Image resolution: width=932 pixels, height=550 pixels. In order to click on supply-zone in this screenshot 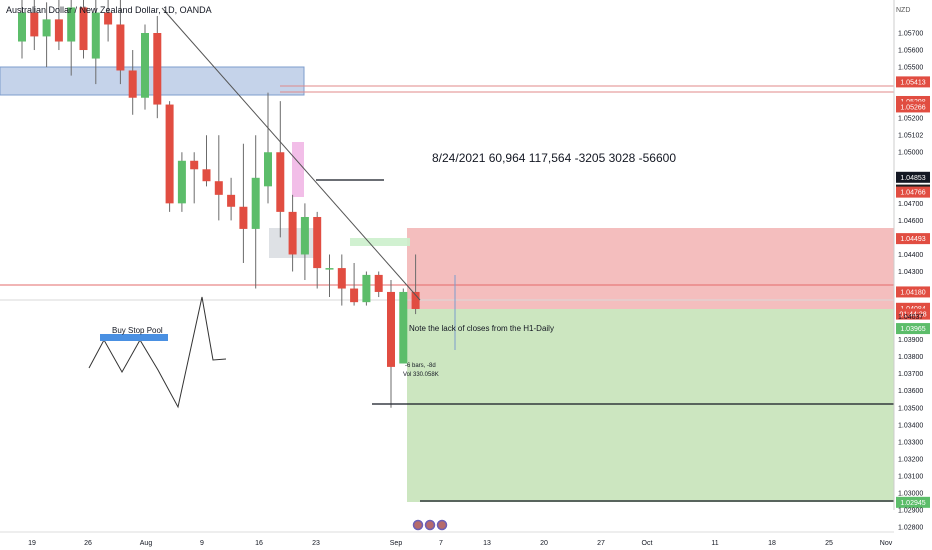, I will do `click(152, 81)`.